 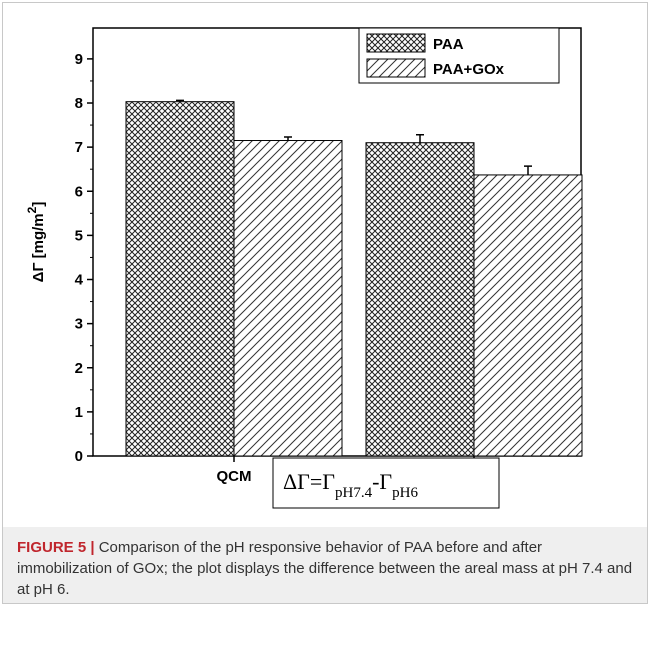 I want to click on y-tick-label: 0, so click(x=79, y=456).